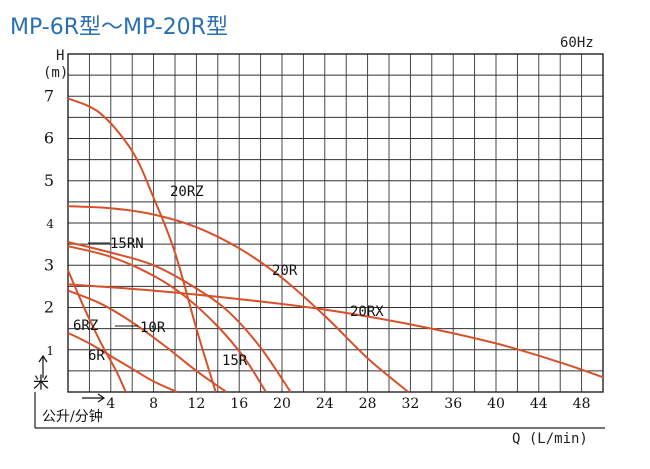 The height and width of the screenshot is (469, 650). I want to click on series-label-6rz: 6RZ, so click(85, 326).